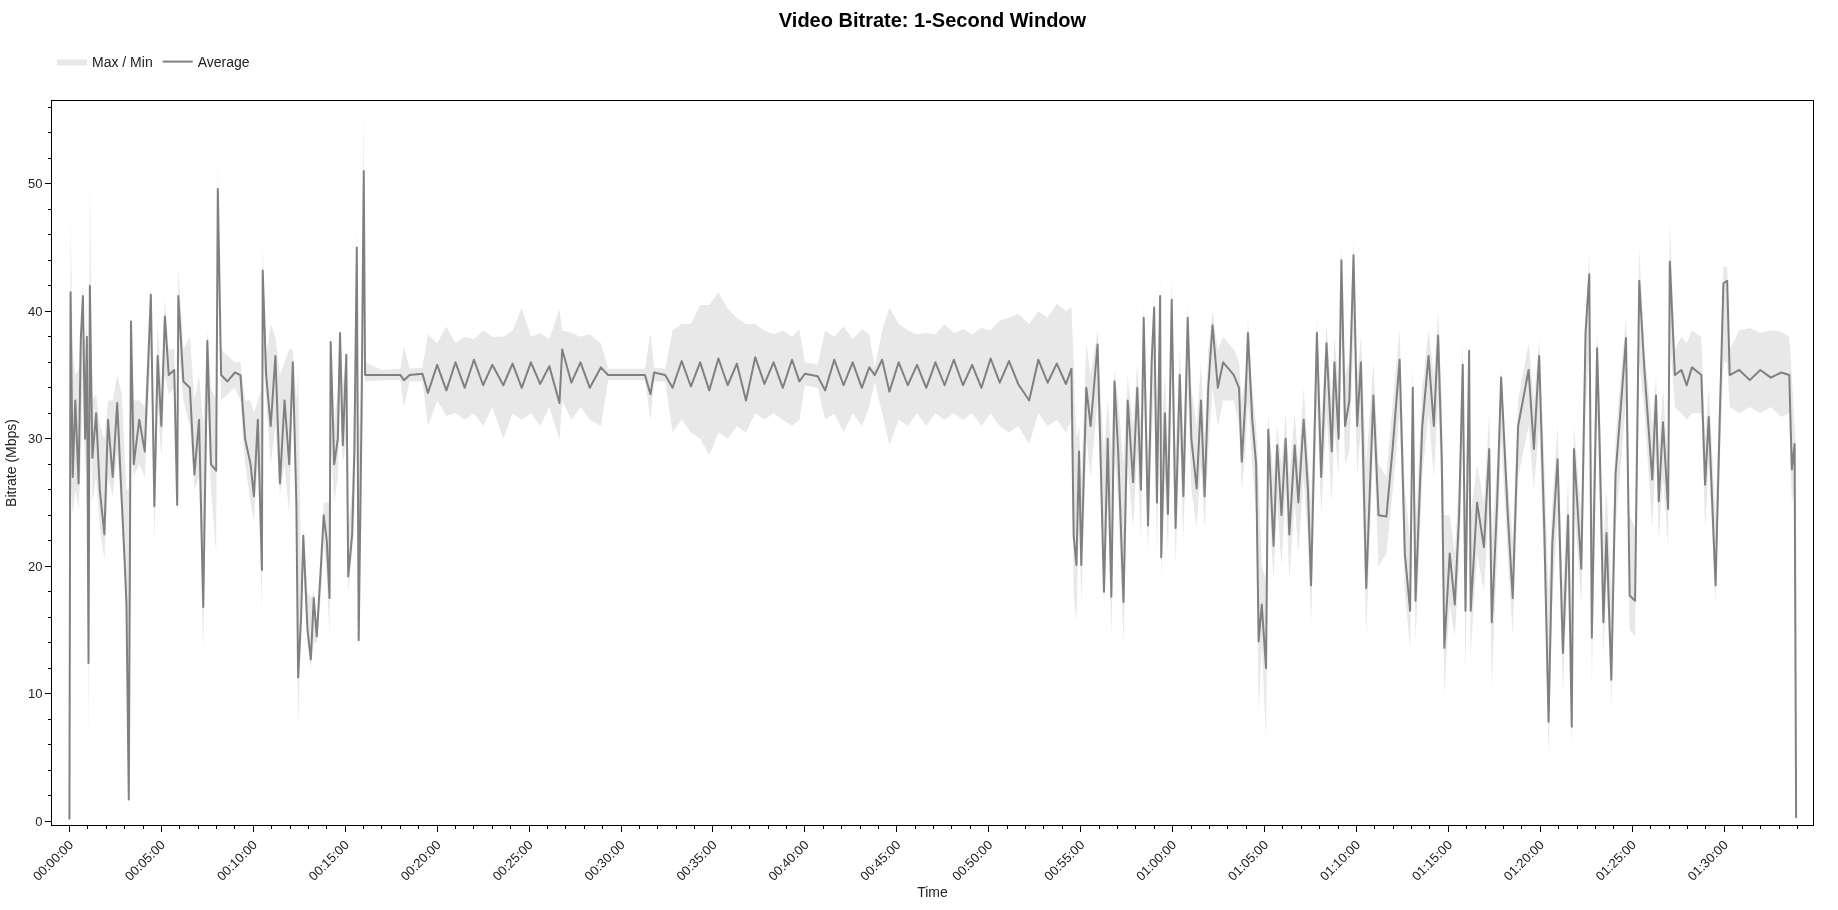 The width and height of the screenshot is (1838, 910). Describe the element at coordinates (39, 821) in the screenshot. I see `y-tick-label: 0` at that location.